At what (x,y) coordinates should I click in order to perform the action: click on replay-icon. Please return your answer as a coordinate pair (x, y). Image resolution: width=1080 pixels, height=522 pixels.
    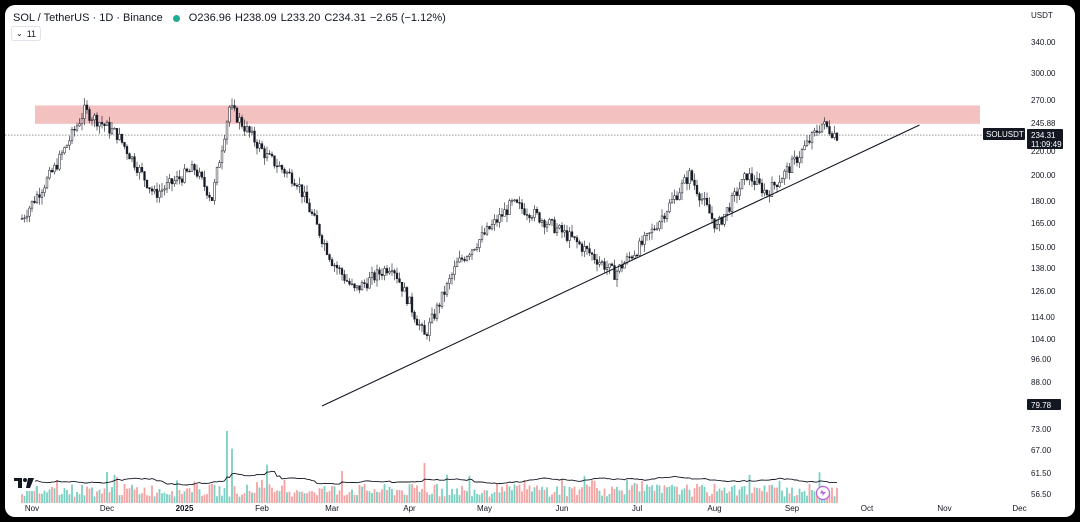
    Looking at the image, I should click on (823, 493).